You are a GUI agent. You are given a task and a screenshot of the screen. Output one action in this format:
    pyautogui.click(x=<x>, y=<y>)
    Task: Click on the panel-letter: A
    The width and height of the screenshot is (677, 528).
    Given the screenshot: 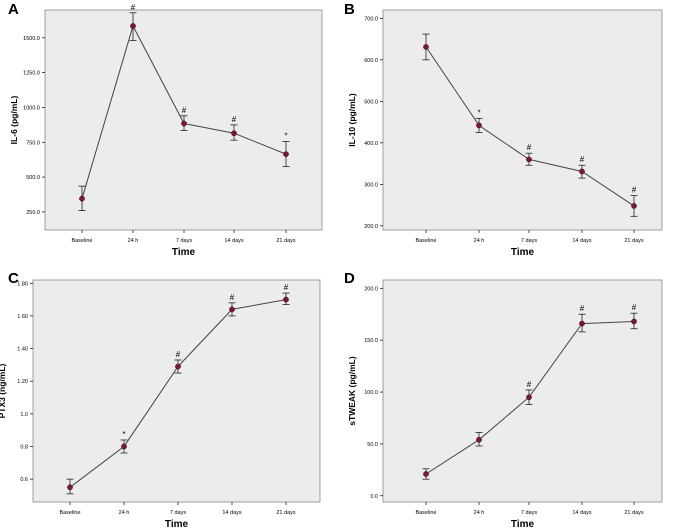 What is the action you would take?
    pyautogui.click(x=13, y=9)
    